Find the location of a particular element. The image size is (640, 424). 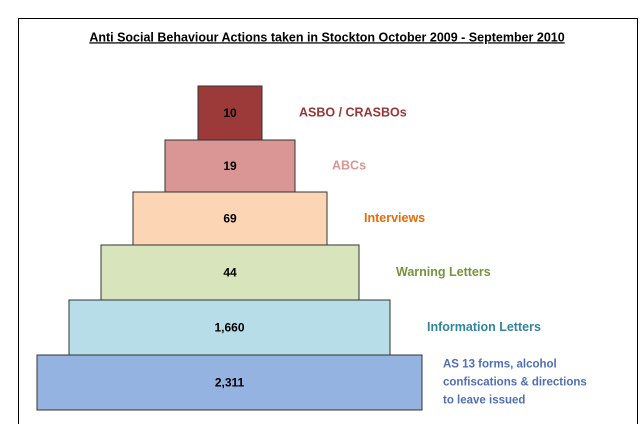

tier-value: 10 is located at coordinates (230, 113).